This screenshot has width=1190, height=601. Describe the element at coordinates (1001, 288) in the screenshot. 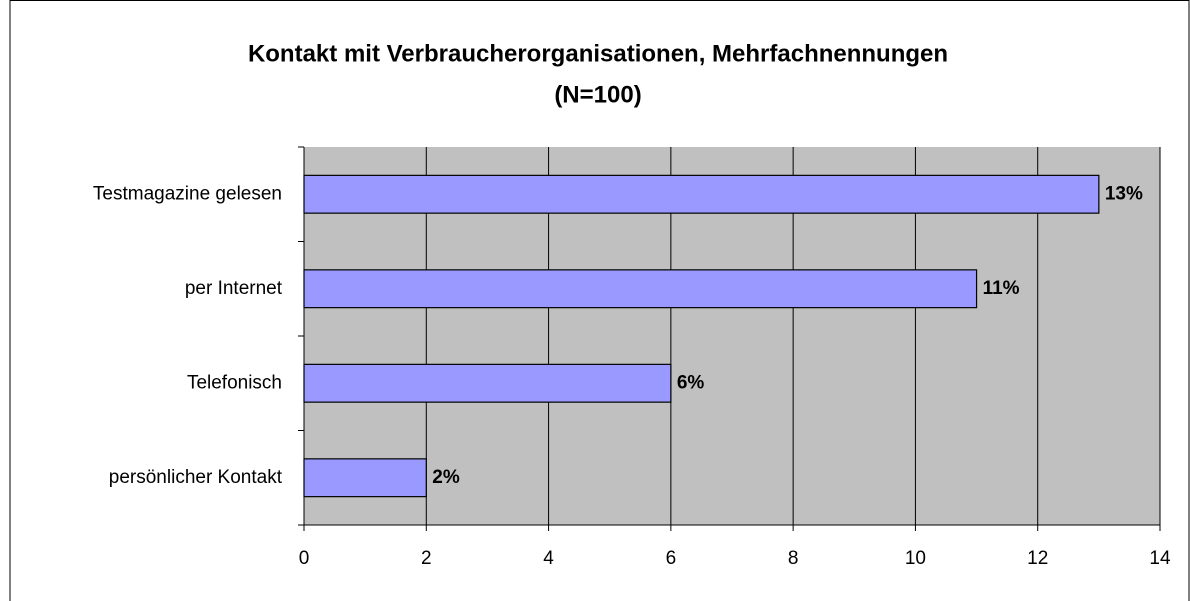

I see `data-label: 11%` at that location.